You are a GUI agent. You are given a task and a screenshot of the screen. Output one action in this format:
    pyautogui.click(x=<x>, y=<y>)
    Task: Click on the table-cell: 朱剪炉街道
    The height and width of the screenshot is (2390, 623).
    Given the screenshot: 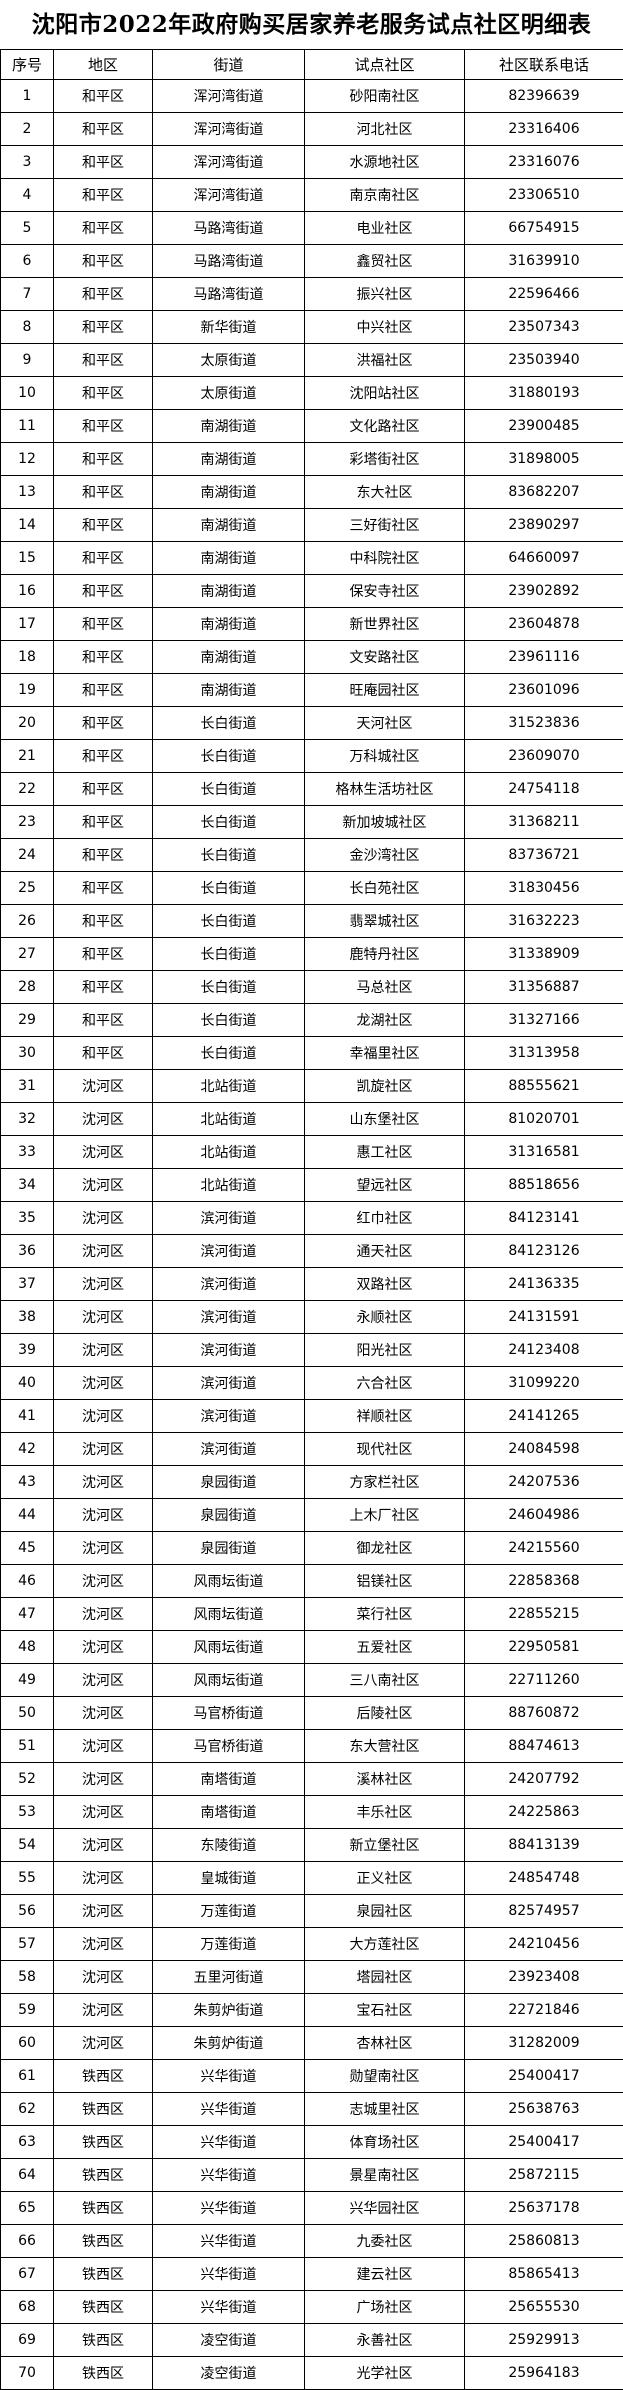 What is the action you would take?
    pyautogui.click(x=229, y=2010)
    